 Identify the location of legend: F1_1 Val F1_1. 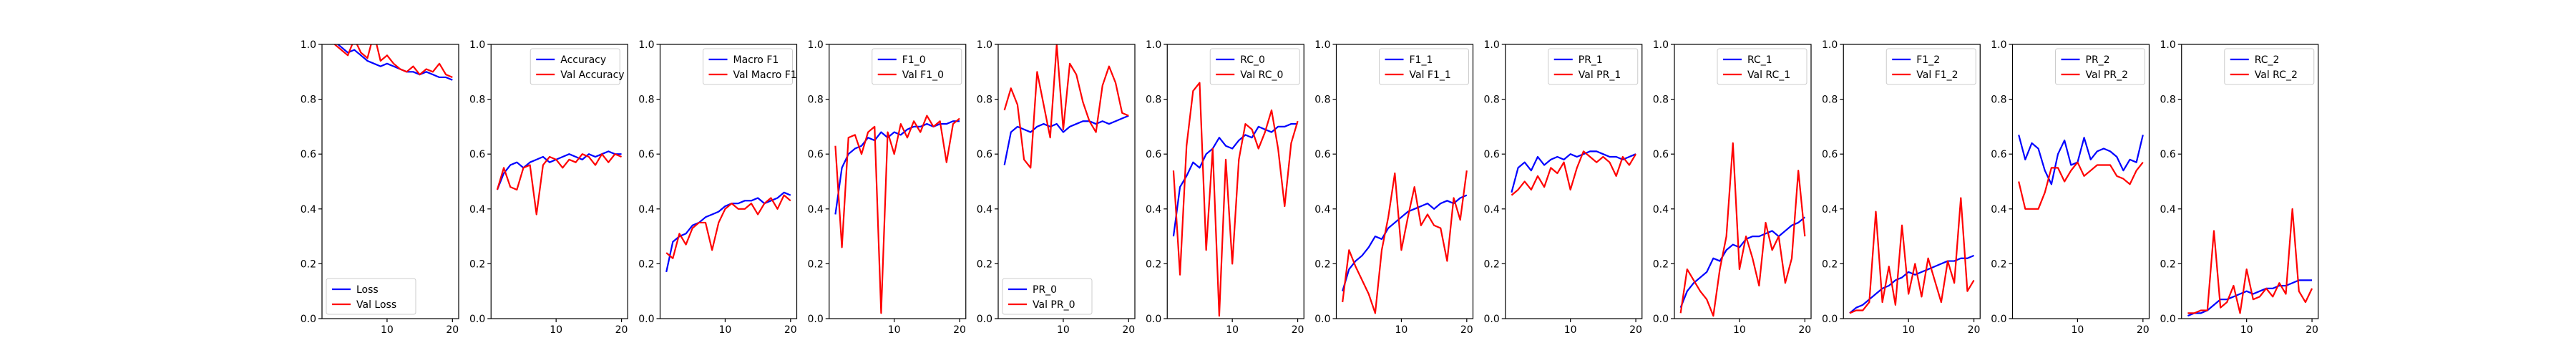
(1424, 66).